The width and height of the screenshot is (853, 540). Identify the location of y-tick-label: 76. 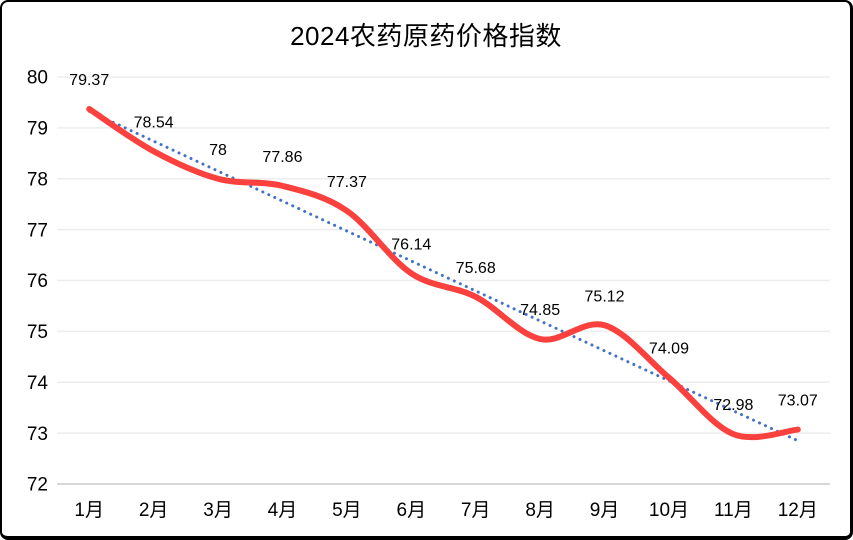
(37, 281).